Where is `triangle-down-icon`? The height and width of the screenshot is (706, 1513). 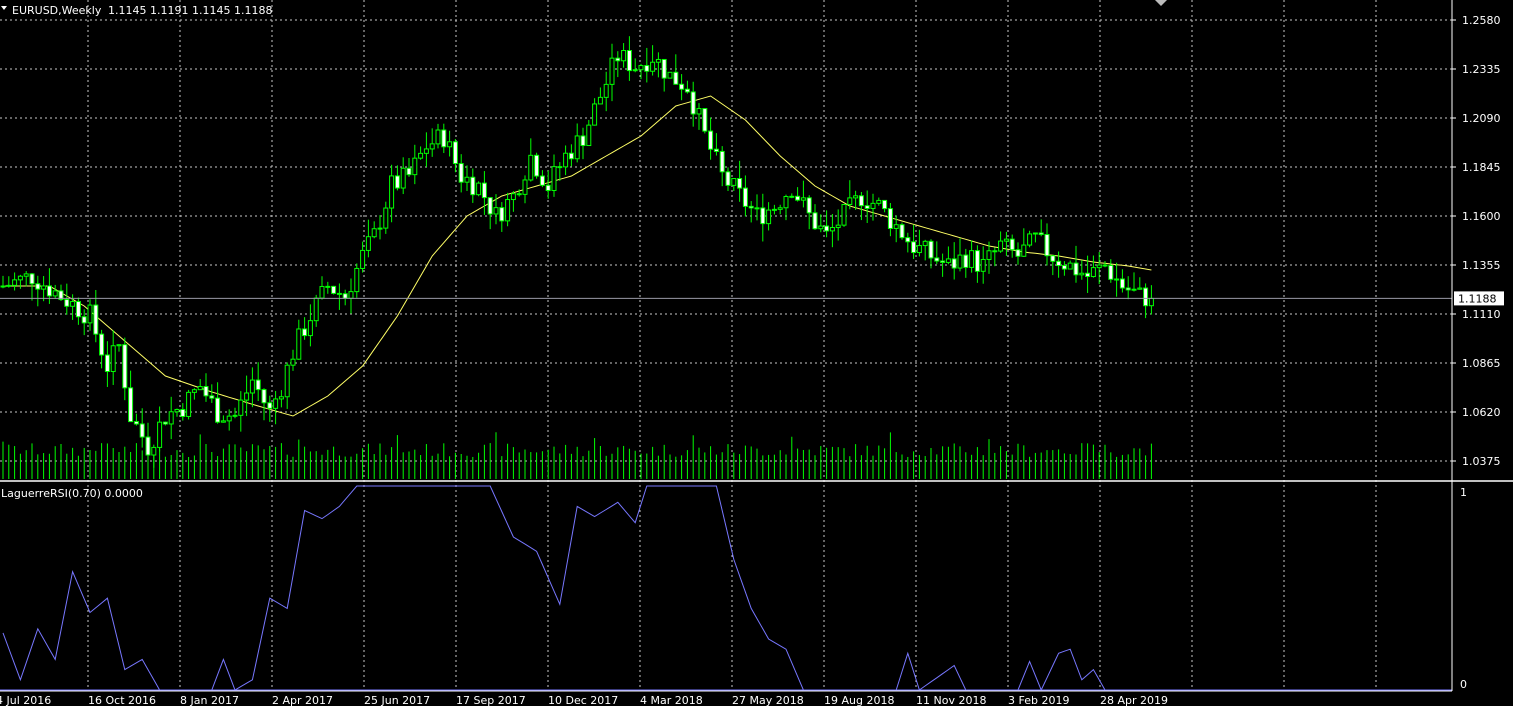
triangle-down-icon is located at coordinates (4, 8).